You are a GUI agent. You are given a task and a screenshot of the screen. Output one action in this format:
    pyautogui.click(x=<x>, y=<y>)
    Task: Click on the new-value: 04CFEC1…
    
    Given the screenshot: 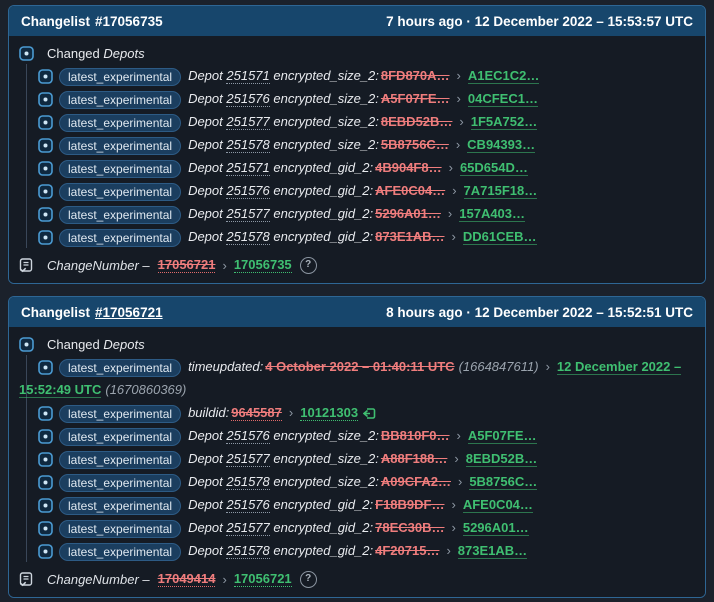 What is the action you would take?
    pyautogui.click(x=502, y=99)
    